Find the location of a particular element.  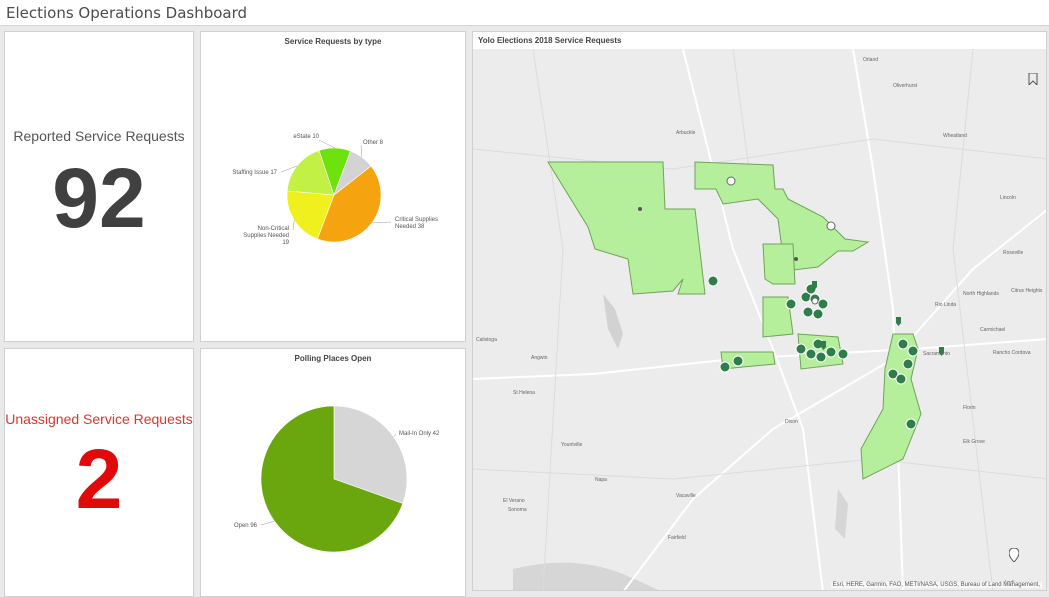

indicator-value: 92 is located at coordinates (99, 198).